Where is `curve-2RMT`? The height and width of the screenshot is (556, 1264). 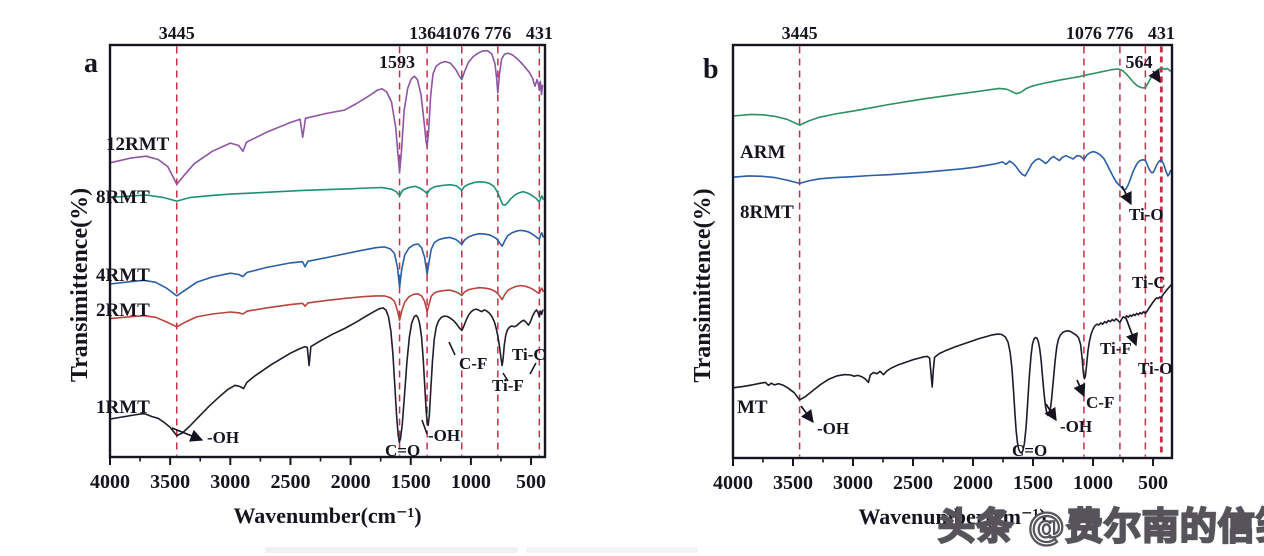
curve-2RMT is located at coordinates (326, 306).